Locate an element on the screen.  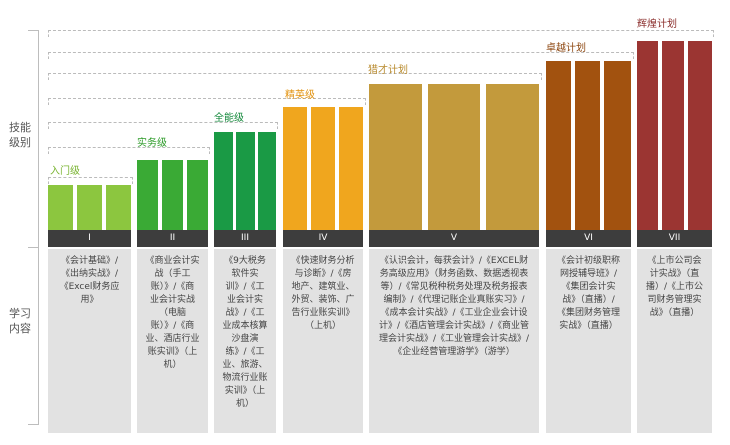
content-box-level-7: 《上市公司会 计实战》（直 播）/《上市公 司财务管理实 战》（直播） is located at coordinates (674, 341).